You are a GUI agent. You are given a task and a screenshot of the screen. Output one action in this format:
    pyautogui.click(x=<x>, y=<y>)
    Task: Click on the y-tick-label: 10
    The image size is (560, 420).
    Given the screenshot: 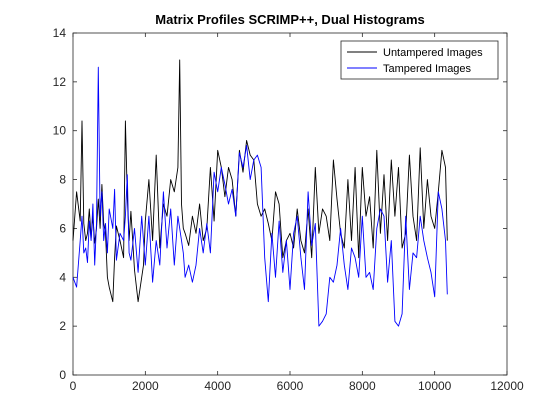 What is the action you would take?
    pyautogui.click(x=60, y=131)
    